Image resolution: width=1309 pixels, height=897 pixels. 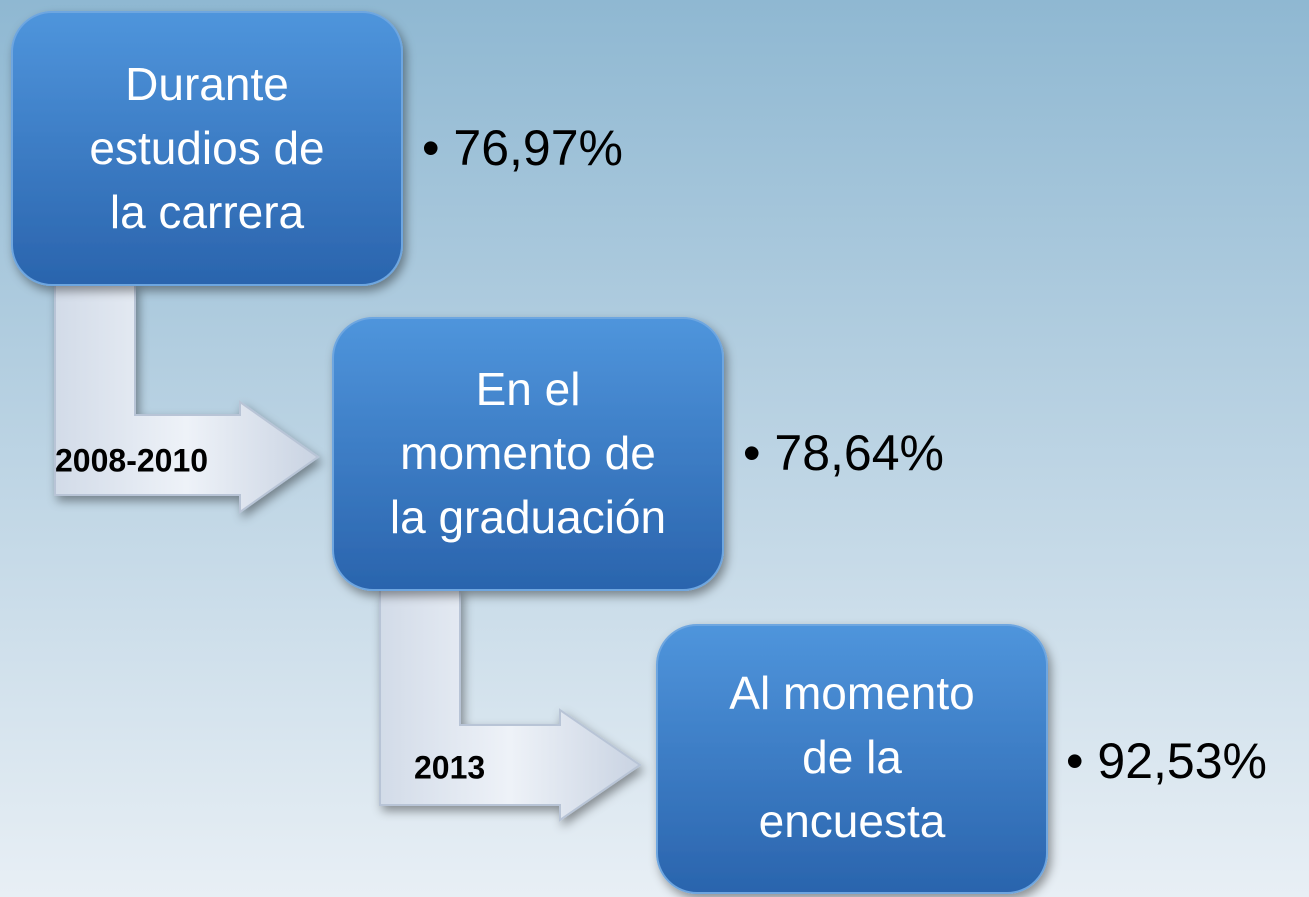 What do you see at coordinates (449, 767) in the screenshot?
I see `arrow-label: 2013` at bounding box center [449, 767].